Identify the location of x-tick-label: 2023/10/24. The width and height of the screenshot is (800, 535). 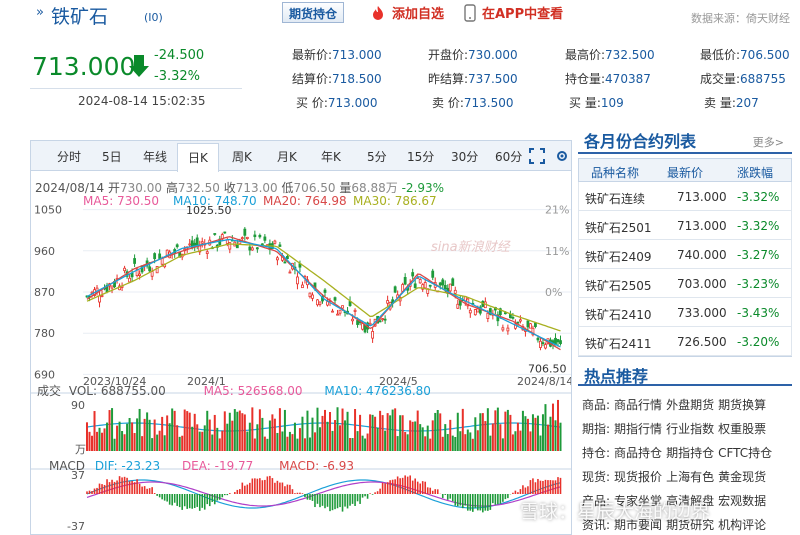
(114, 381).